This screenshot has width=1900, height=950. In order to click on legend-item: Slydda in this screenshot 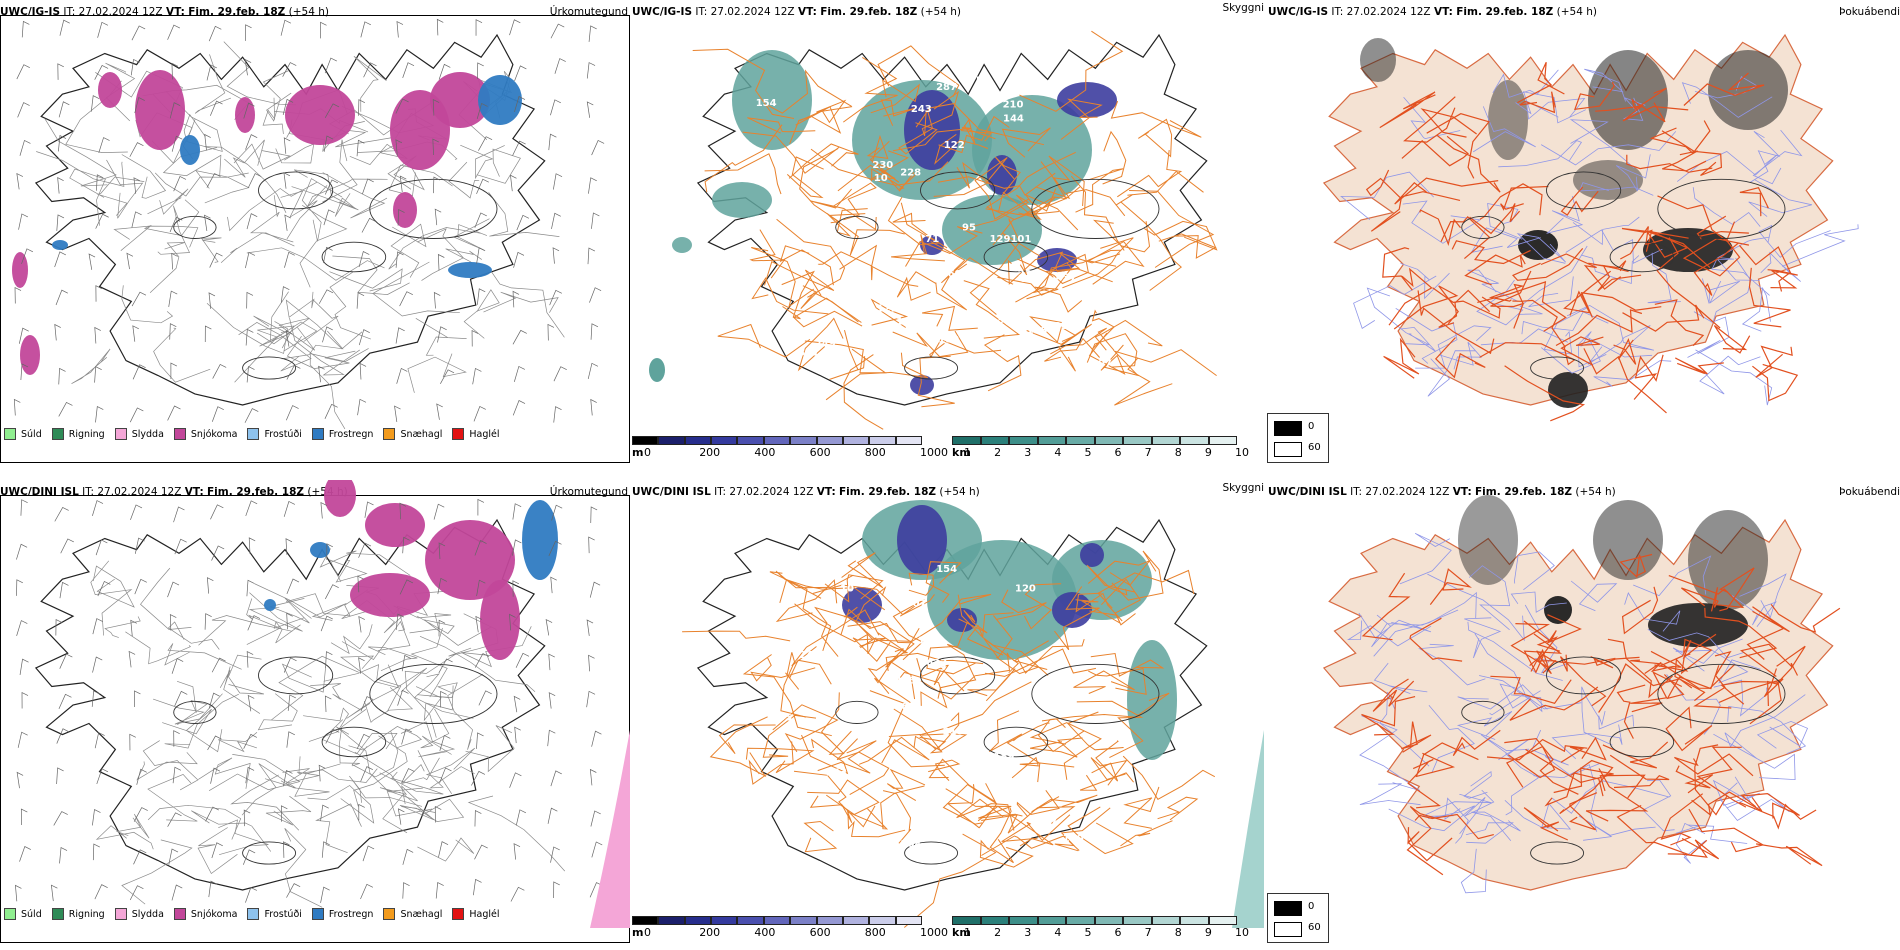, I will do `click(139, 434)`.